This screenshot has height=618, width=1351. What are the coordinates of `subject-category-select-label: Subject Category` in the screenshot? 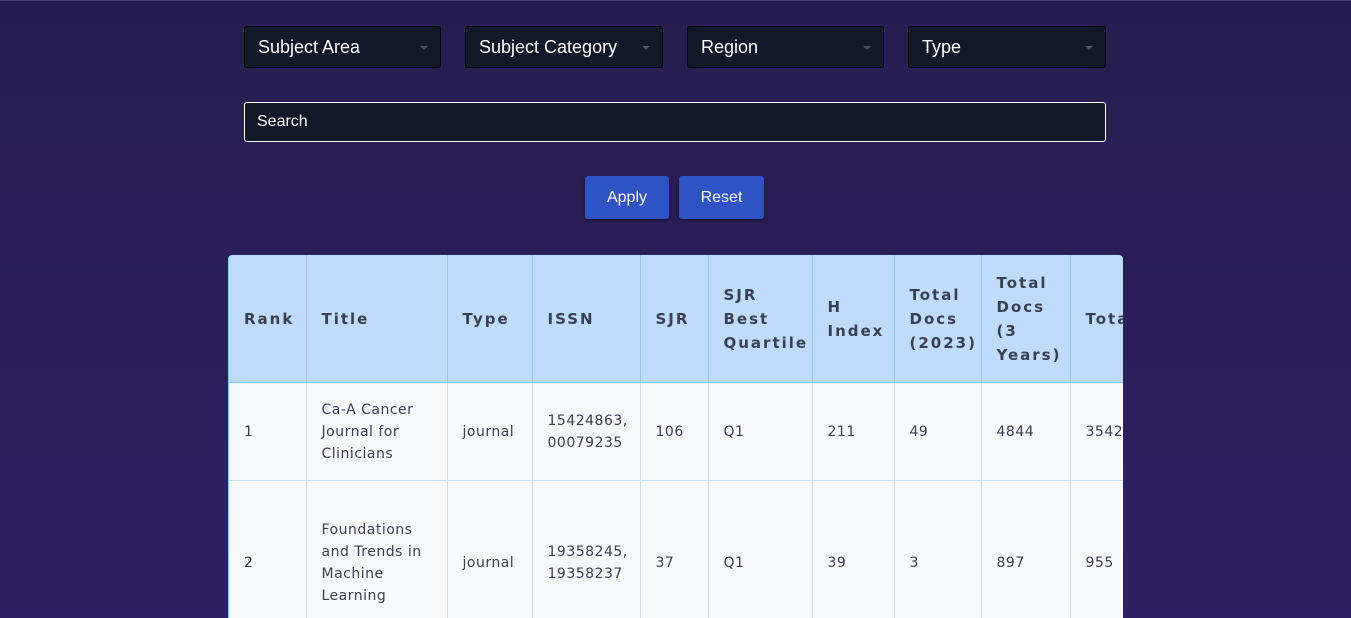 It's located at (548, 47).